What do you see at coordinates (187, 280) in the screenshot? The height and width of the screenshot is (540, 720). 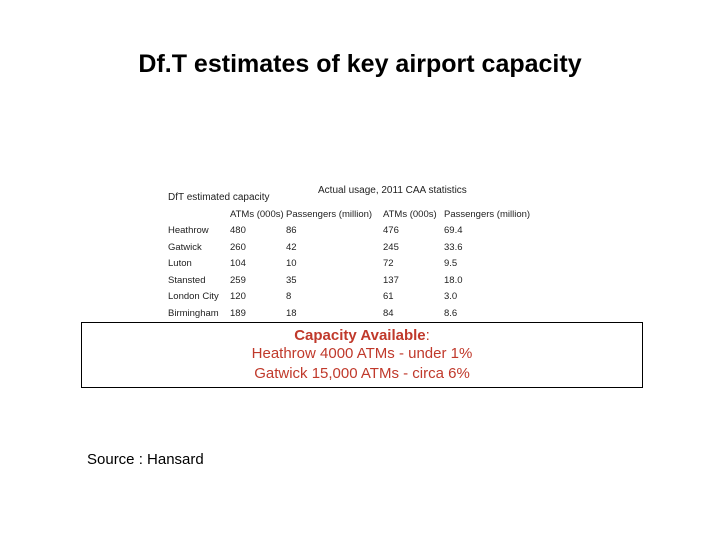 I see `table-row-airport: Stansted` at bounding box center [187, 280].